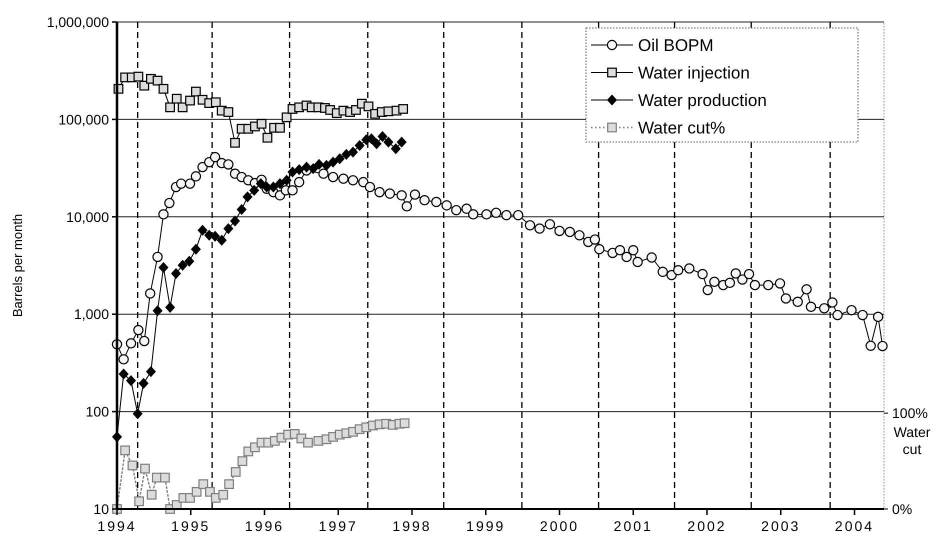 Image resolution: width=941 pixels, height=542 pixels. Describe the element at coordinates (88, 216) in the screenshot. I see `y-tick-label: 10,000` at that location.